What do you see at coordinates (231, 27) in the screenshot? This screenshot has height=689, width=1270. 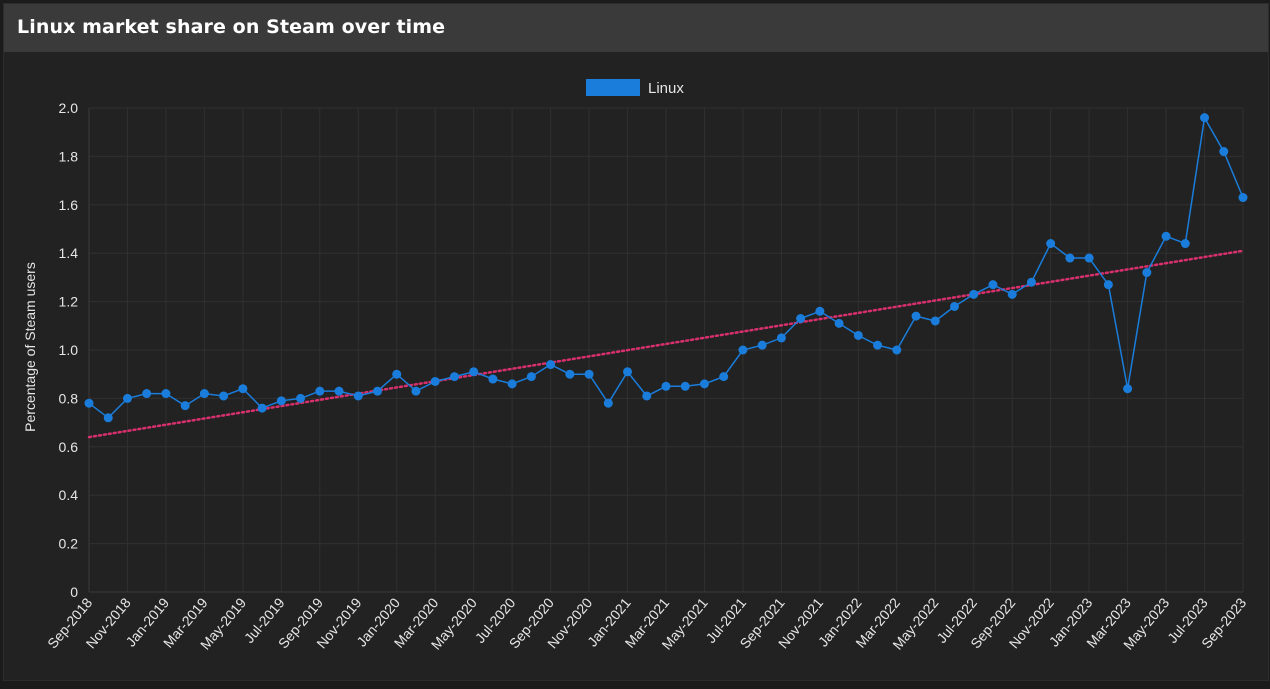 I see `panel-title: Linux market share on Steam over time` at bounding box center [231, 27].